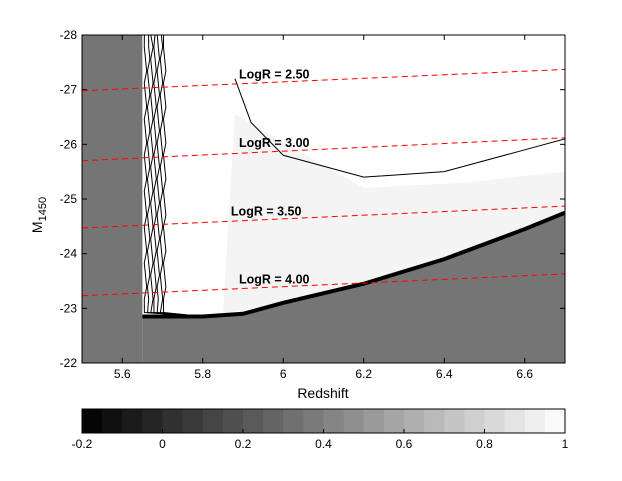  I want to click on y-tick-label: -26, so click(69, 144).